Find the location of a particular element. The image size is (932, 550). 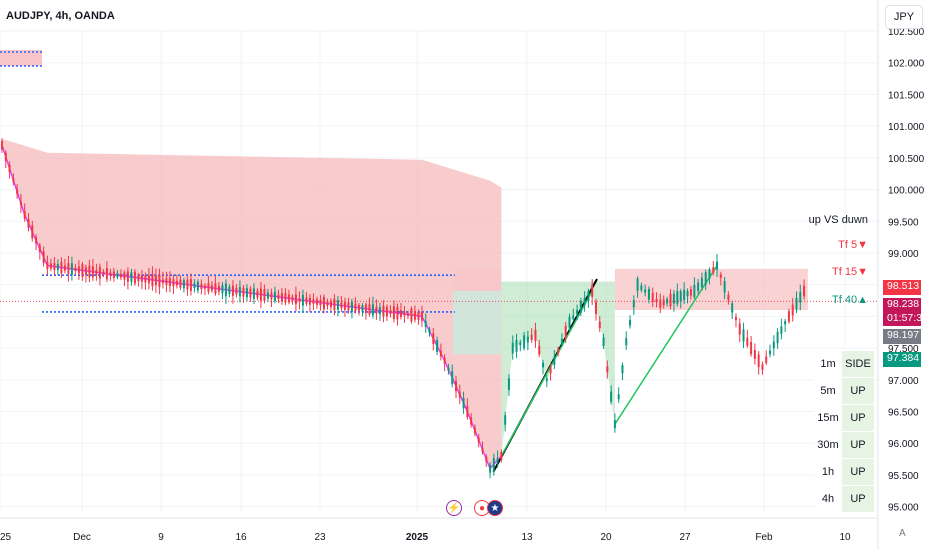

bullish-cloud is located at coordinates (558, 368).